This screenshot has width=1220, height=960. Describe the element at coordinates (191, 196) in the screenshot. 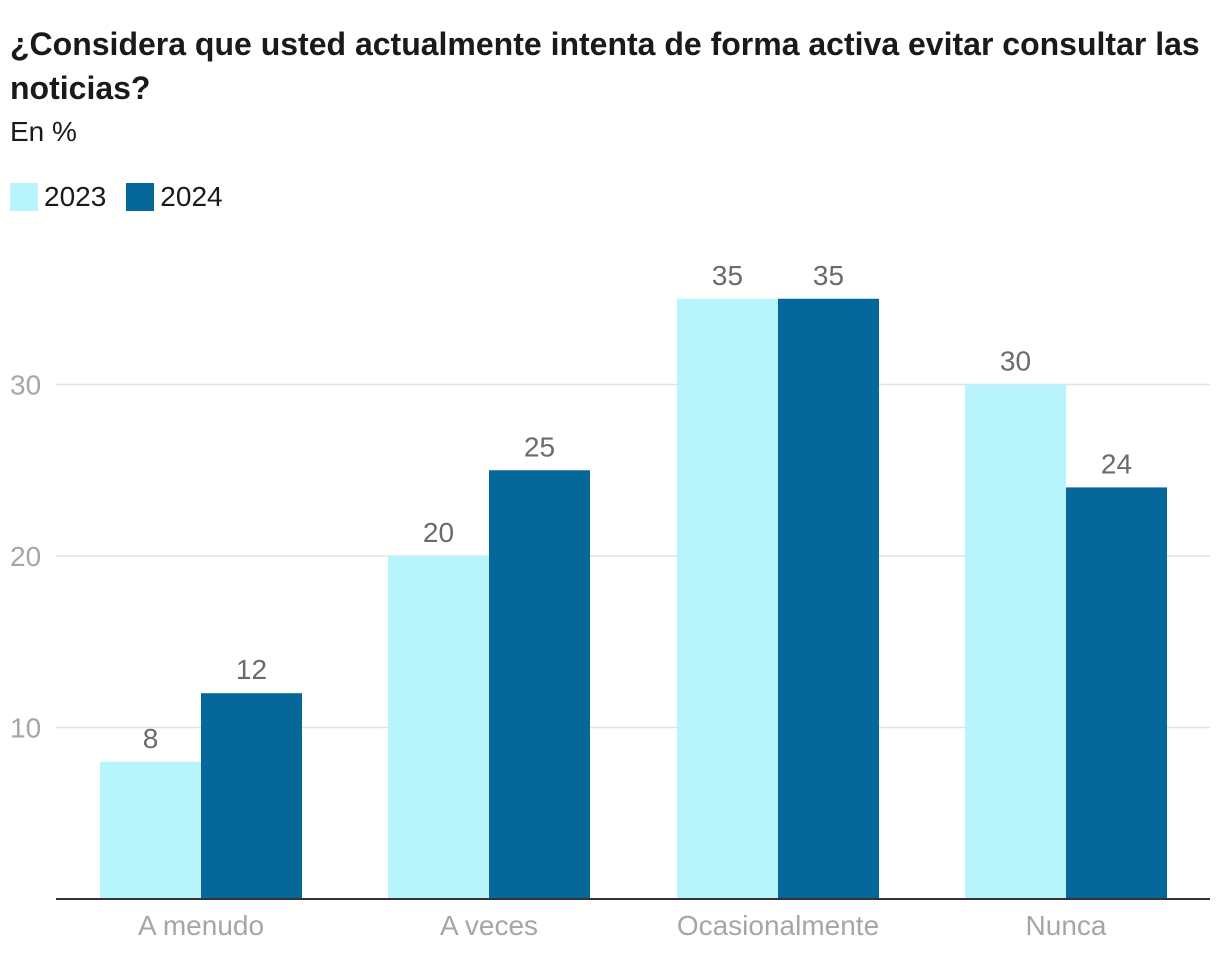

I see `legend-label-2024: 2024` at that location.